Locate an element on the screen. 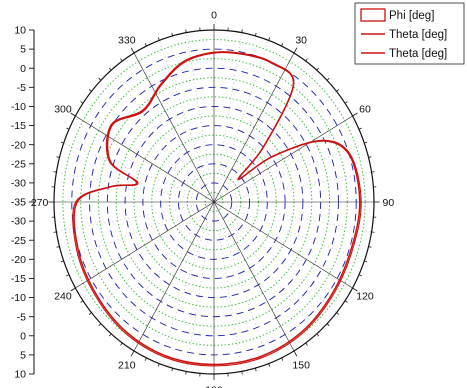 The image size is (467, 388). radial-tick-label: 5 is located at coordinates (23, 355).